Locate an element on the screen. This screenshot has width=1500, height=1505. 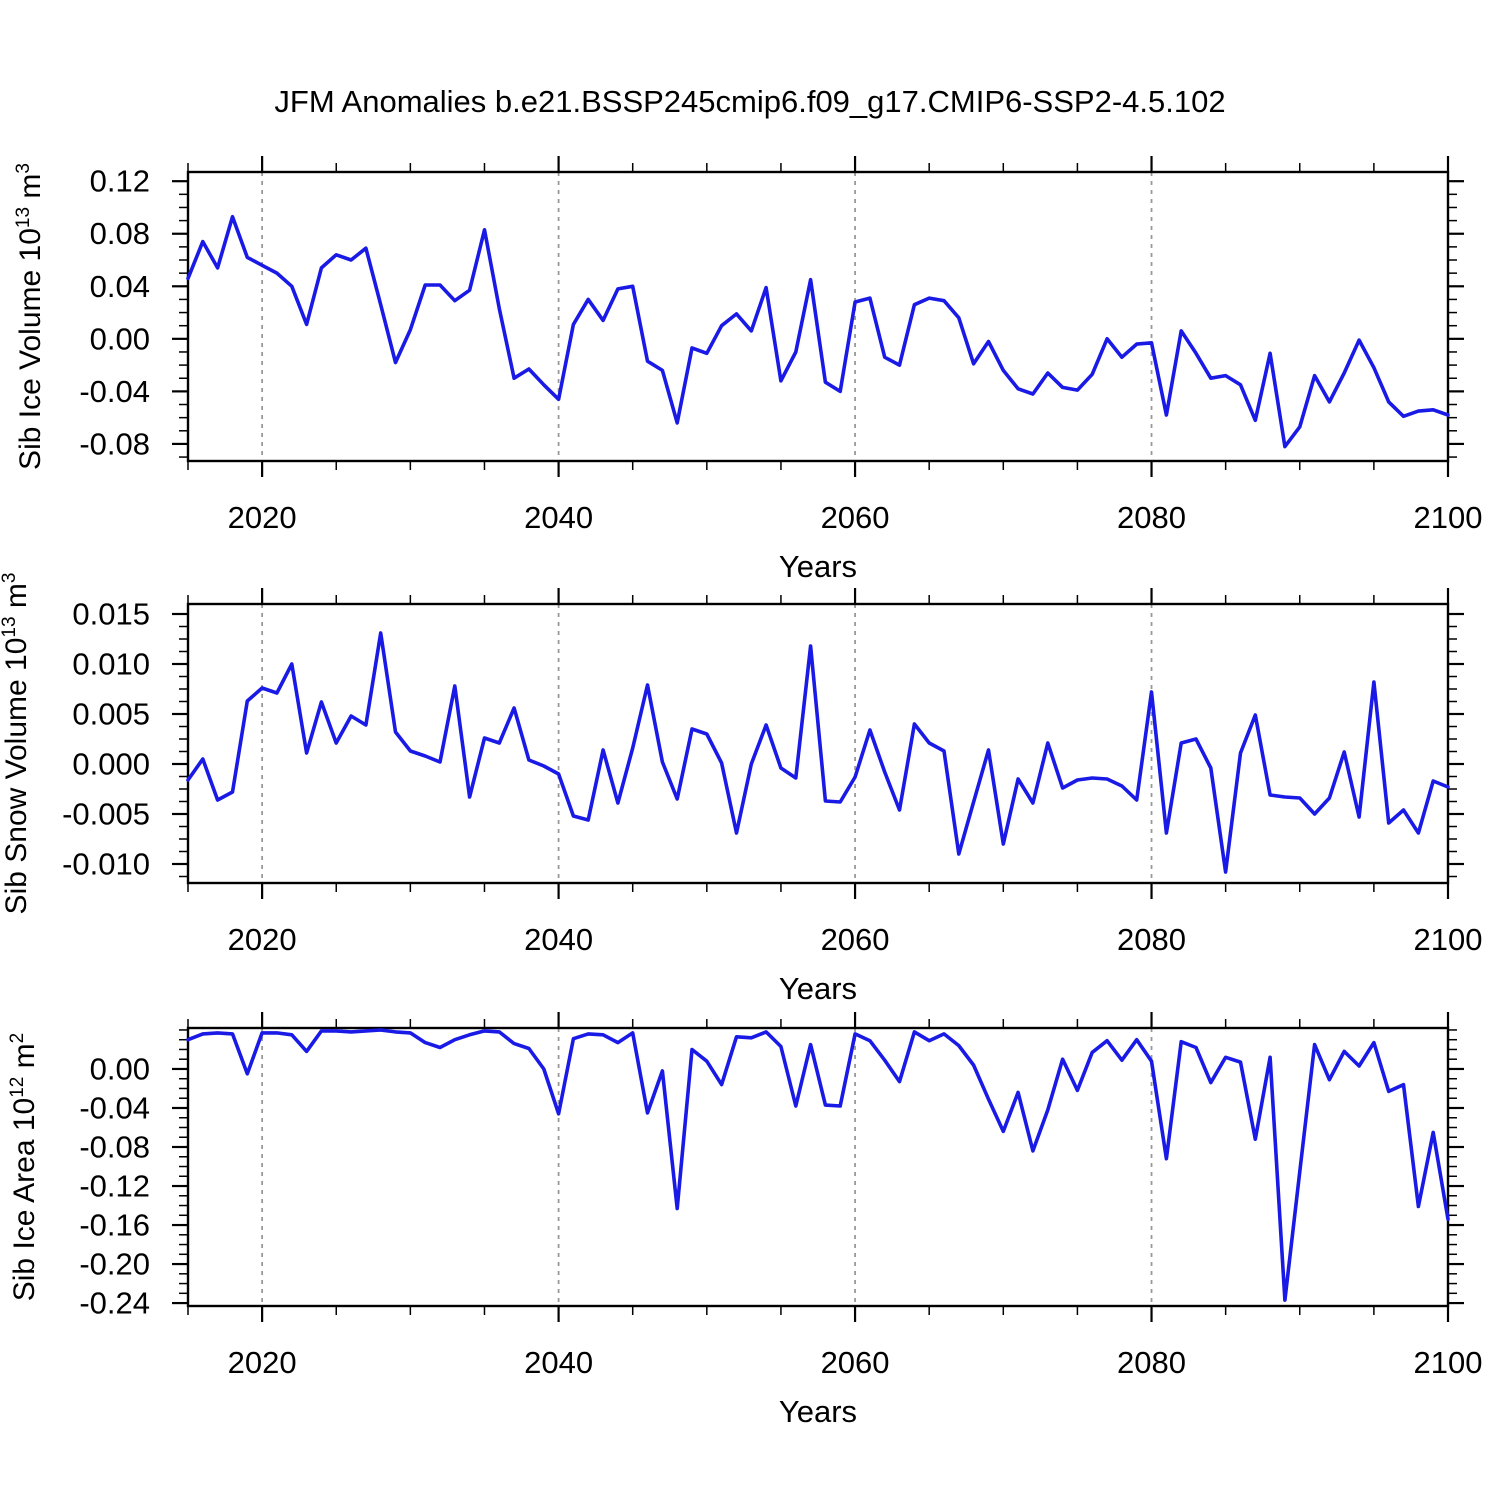
y-tick-label: 0.12 is located at coordinates (120, 181).